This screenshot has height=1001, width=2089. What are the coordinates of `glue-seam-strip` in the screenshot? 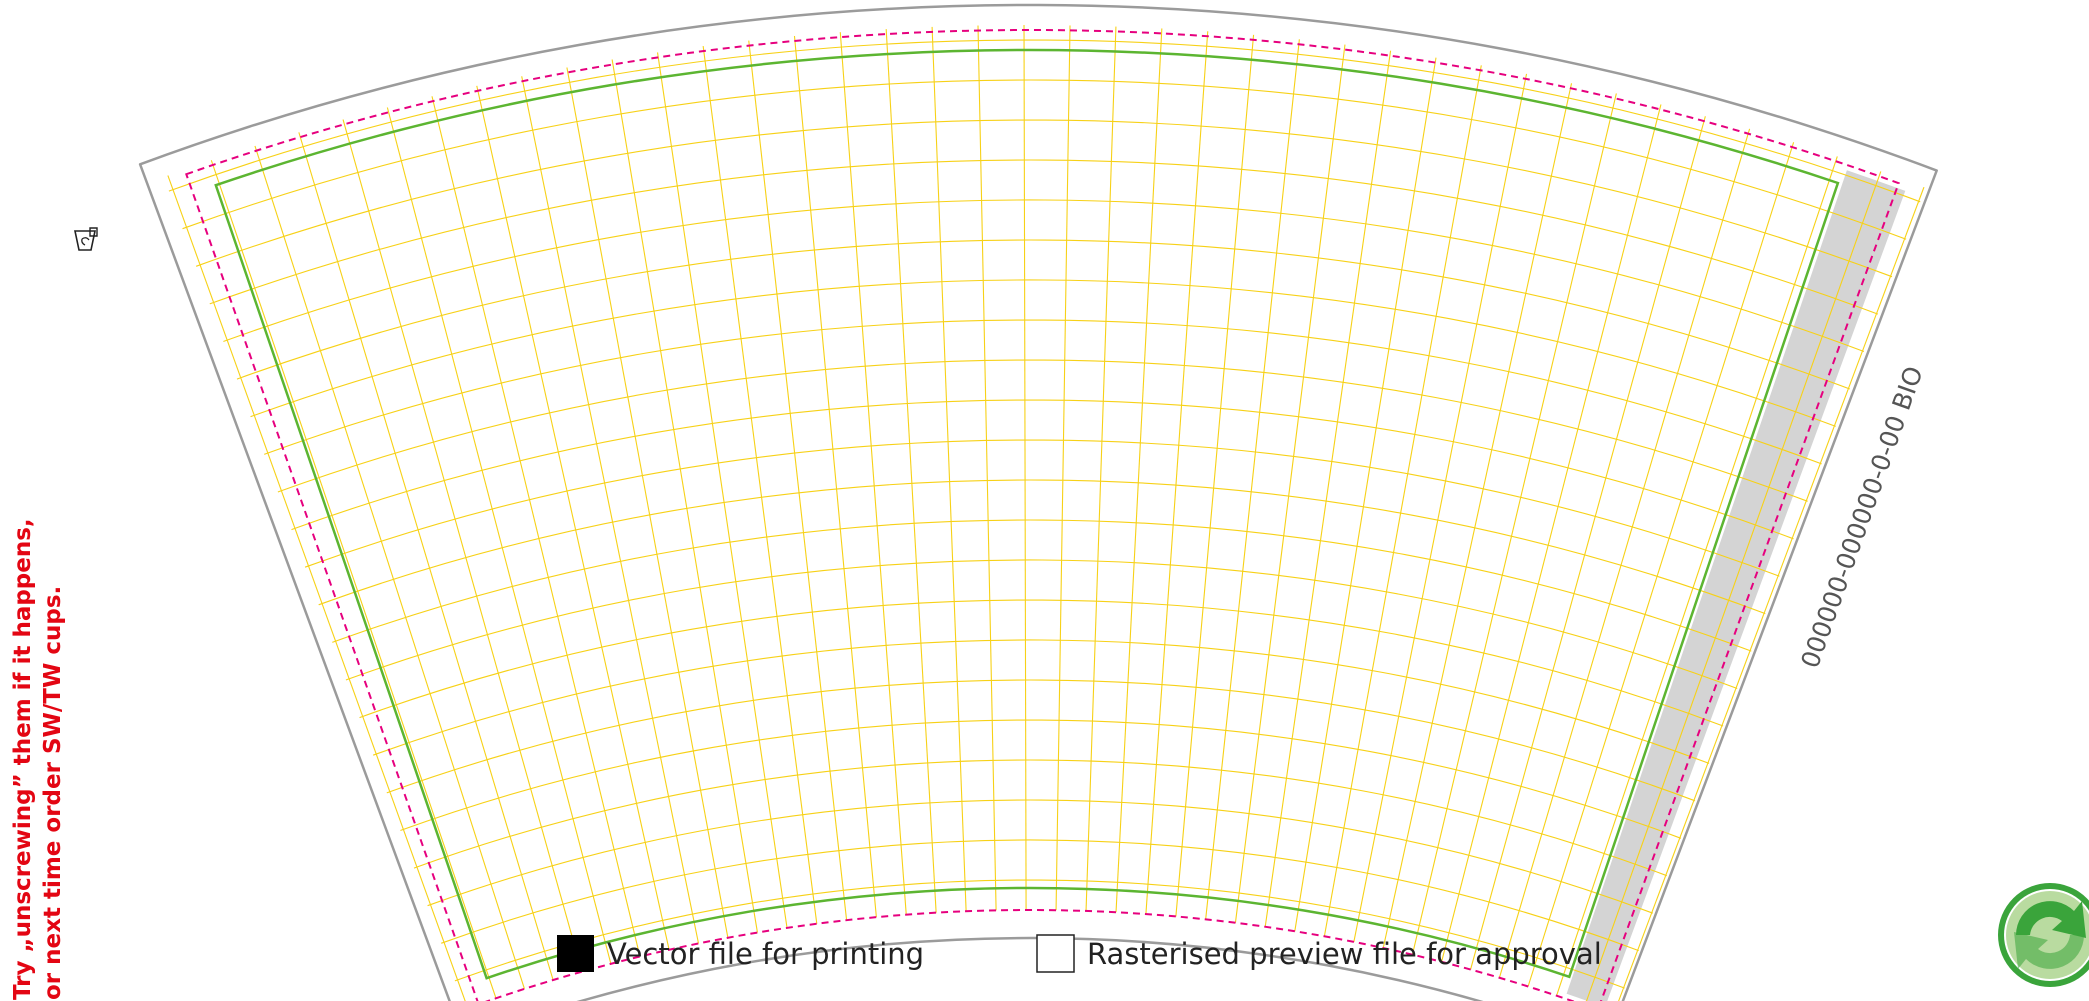 It's located at (1736, 585).